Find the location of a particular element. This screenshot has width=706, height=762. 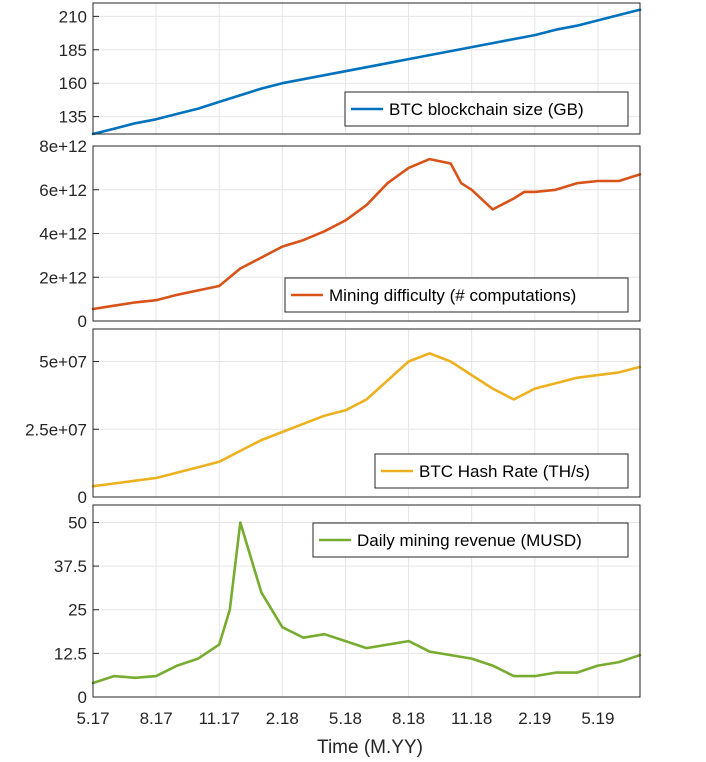

legend: Mining difficulty (# computations) is located at coordinates (456, 295).